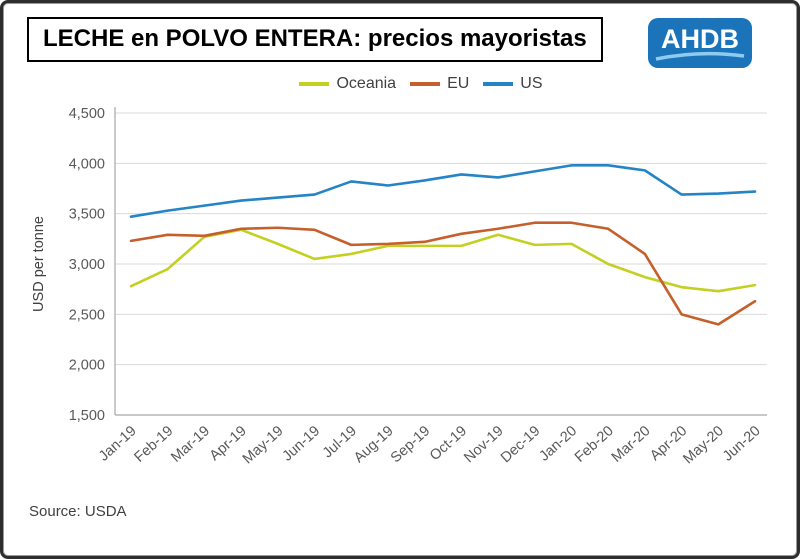  What do you see at coordinates (87, 416) in the screenshot?
I see `y-tick-label: 1,500` at bounding box center [87, 416].